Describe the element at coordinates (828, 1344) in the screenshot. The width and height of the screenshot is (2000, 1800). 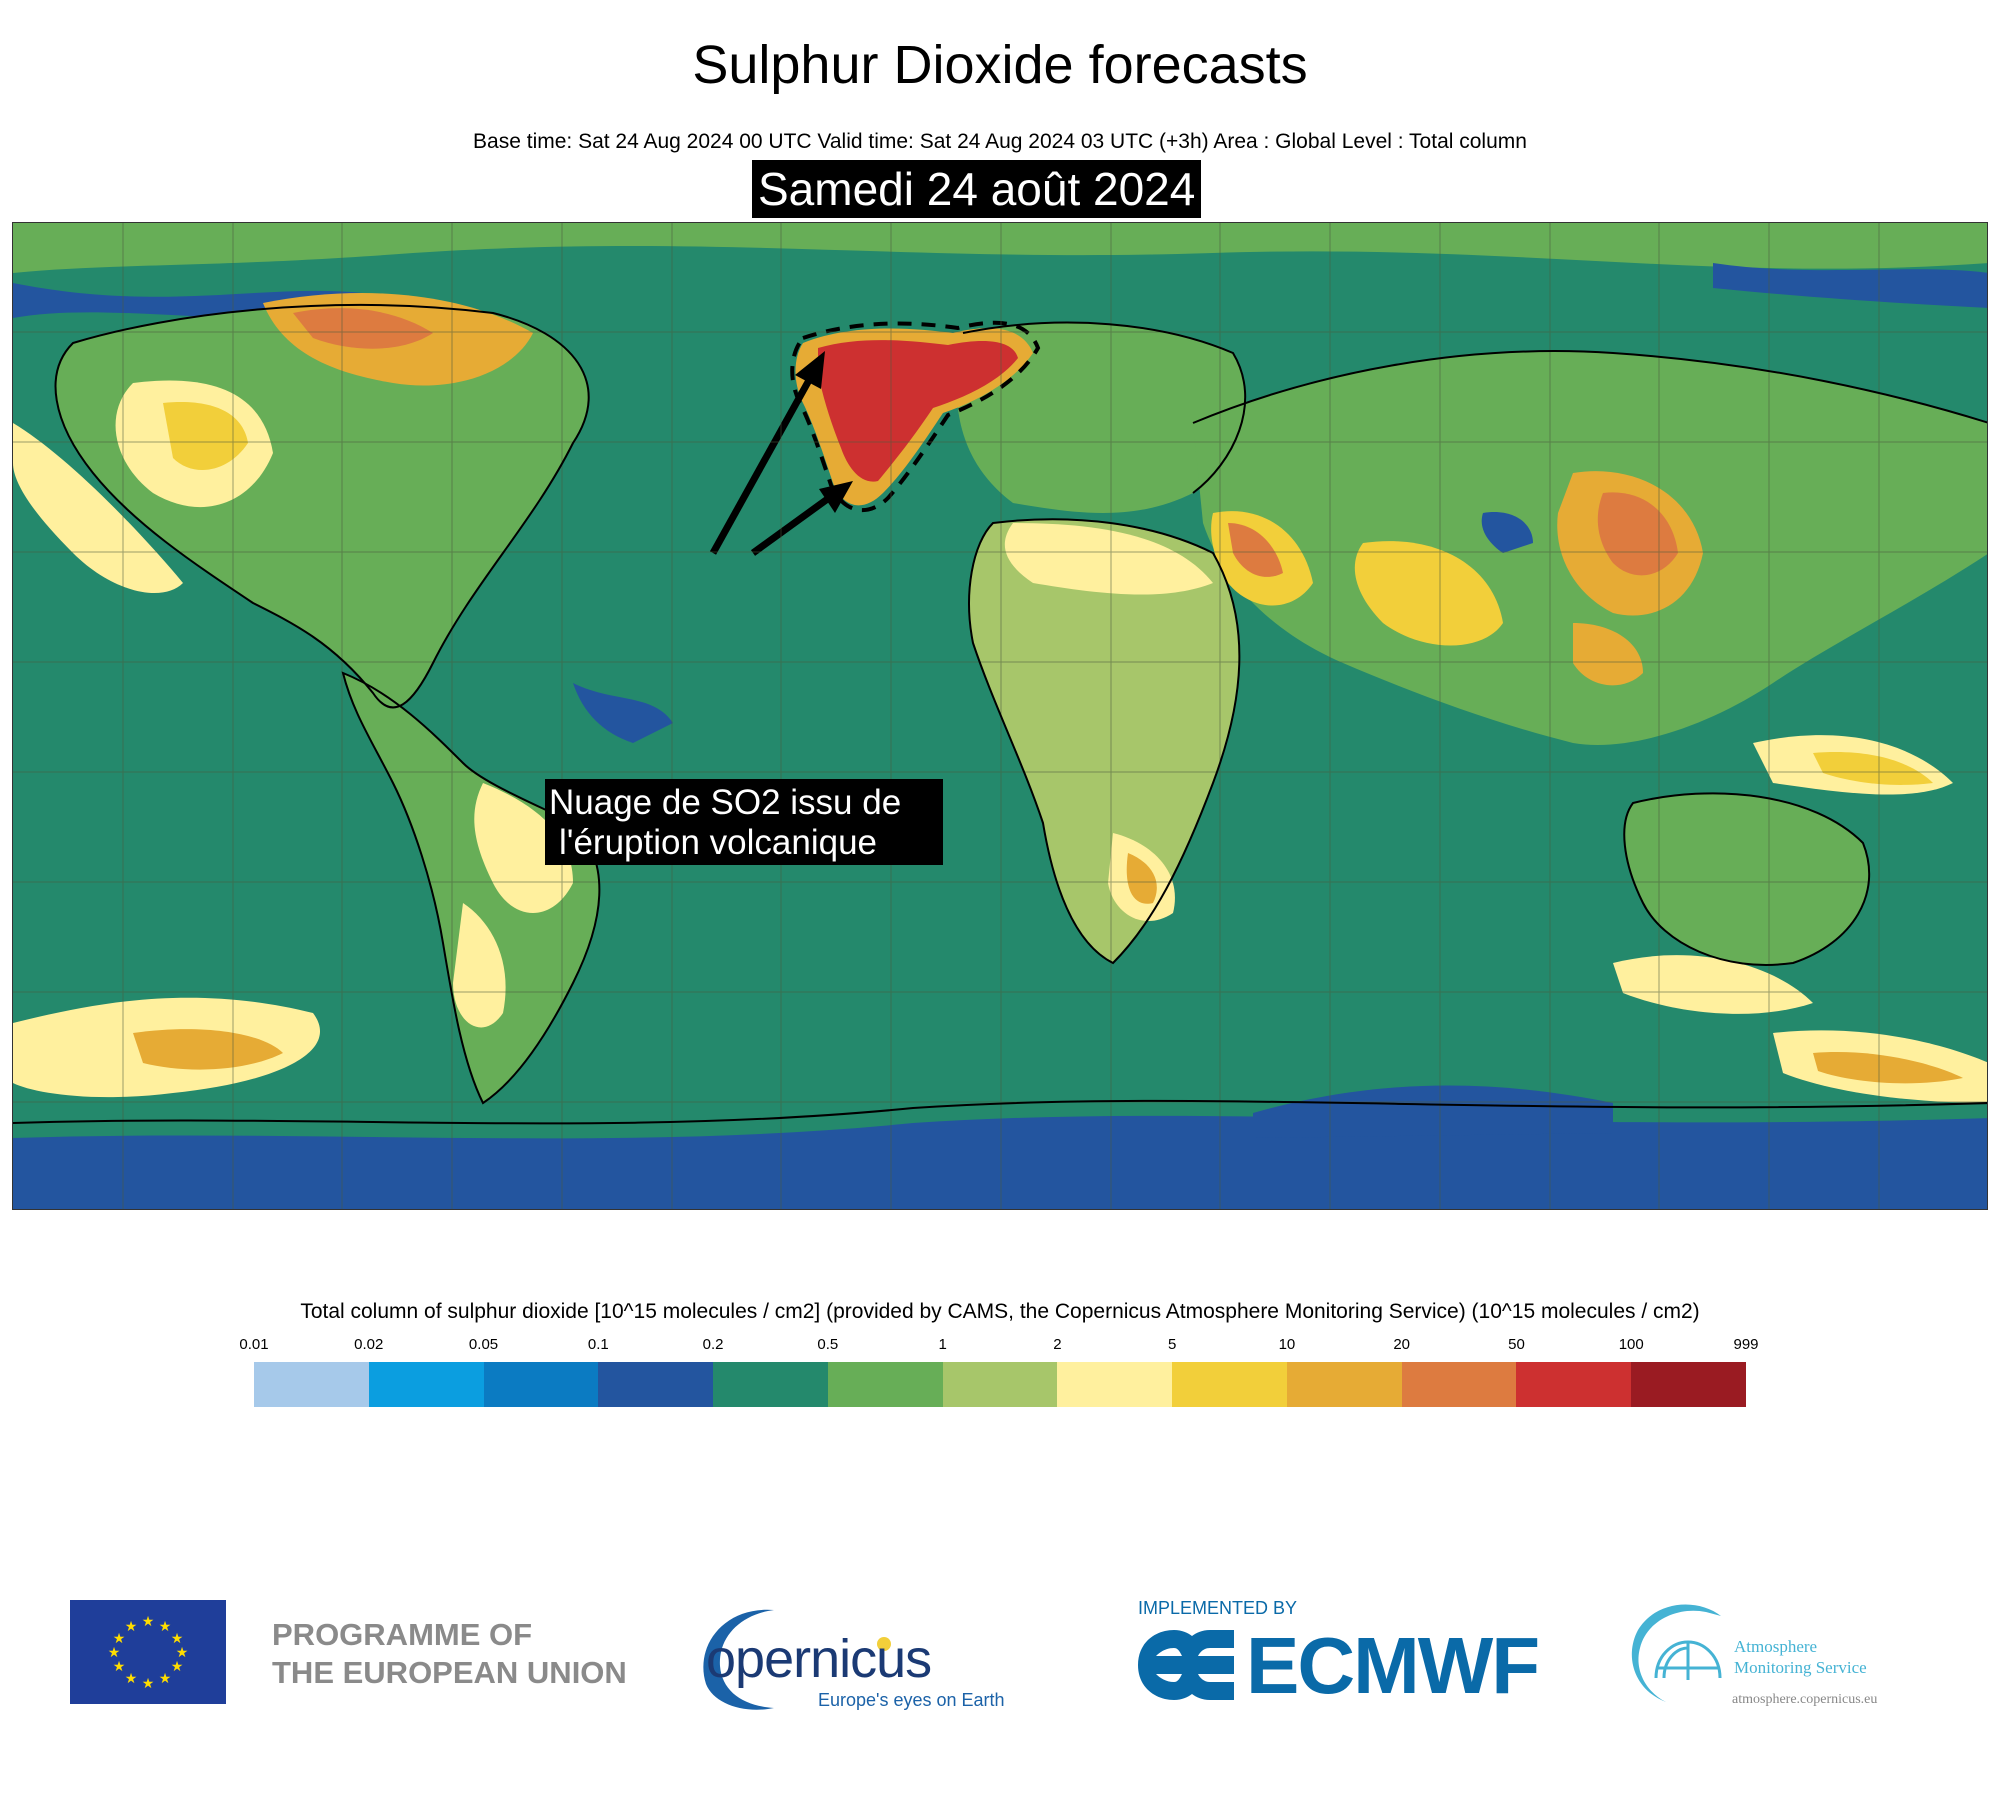
I see `legend-tick-label: 0.5` at that location.